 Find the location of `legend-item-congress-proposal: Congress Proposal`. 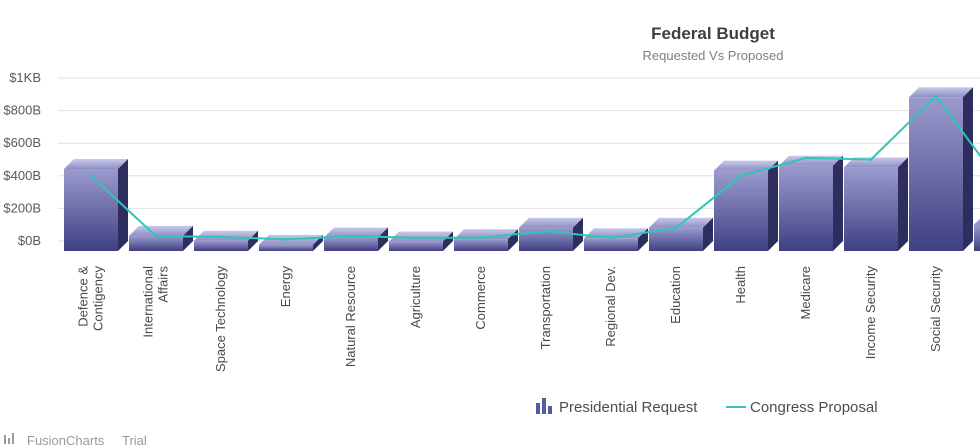

legend-item-congress-proposal: Congress Proposal is located at coordinates (802, 407).